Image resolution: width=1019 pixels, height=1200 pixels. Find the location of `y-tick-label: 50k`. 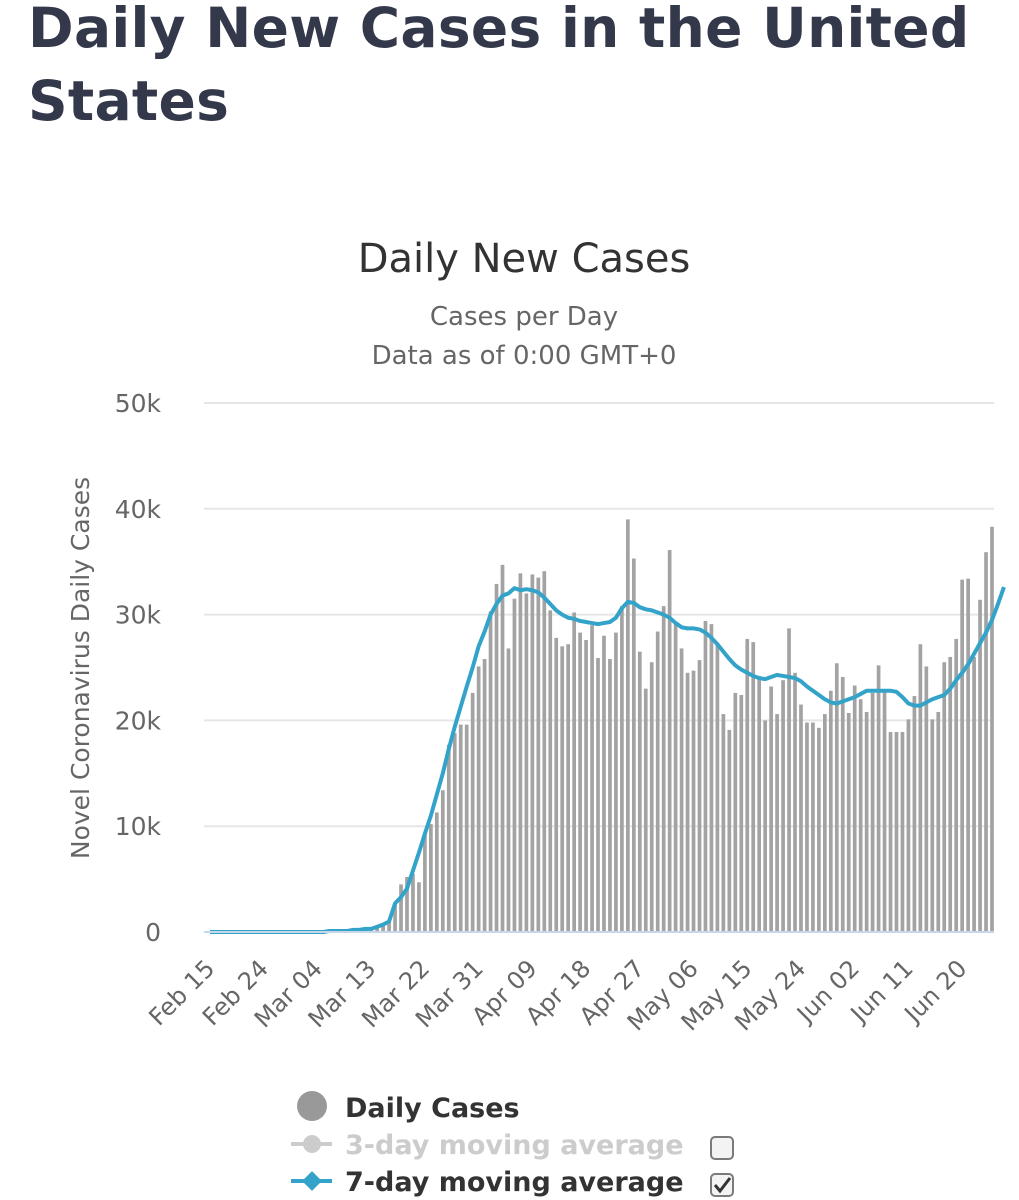

y-tick-label: 50k is located at coordinates (138, 403).